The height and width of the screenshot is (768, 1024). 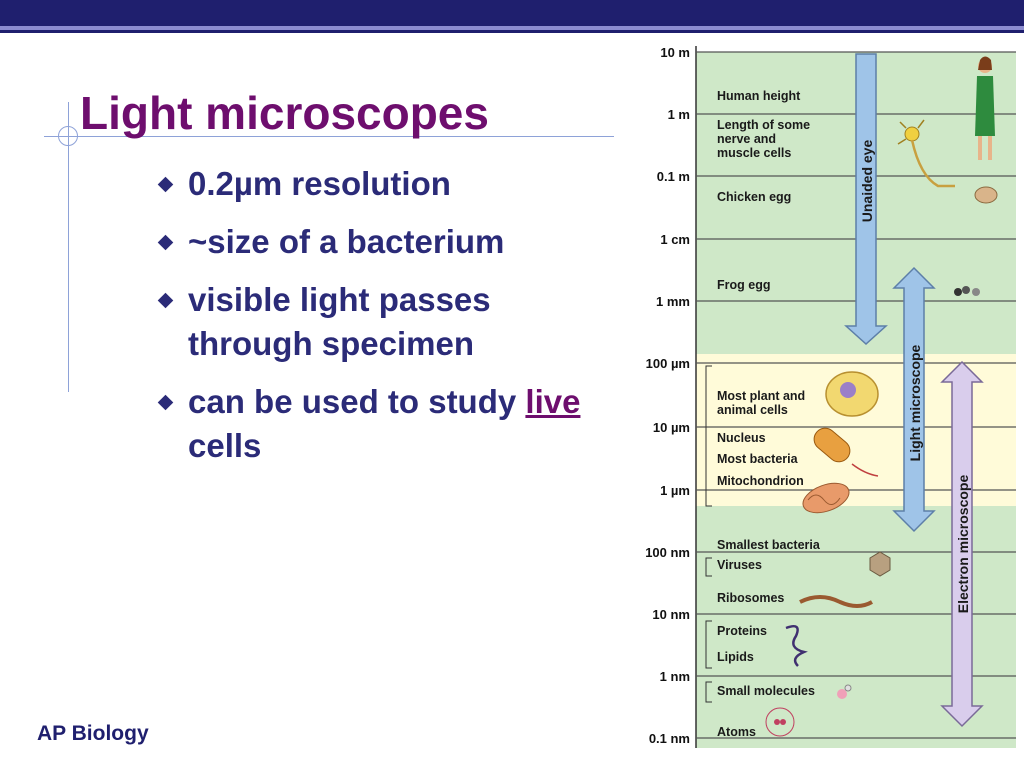 What do you see at coordinates (752, 410) in the screenshot?
I see `scale-item-label: animal cells` at bounding box center [752, 410].